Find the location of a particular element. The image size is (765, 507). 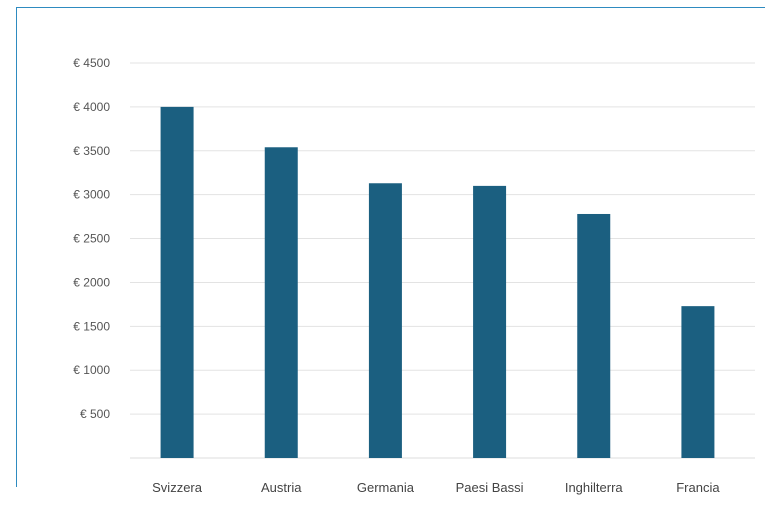

y-tick-label: € 2500 is located at coordinates (91, 239).